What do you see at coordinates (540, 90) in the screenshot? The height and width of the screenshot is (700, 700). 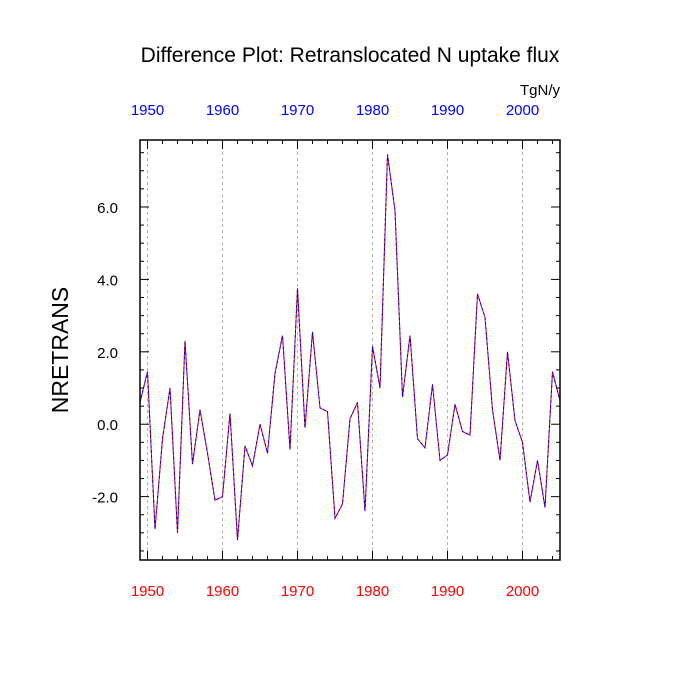 I see `units-label: TgN/y` at bounding box center [540, 90].